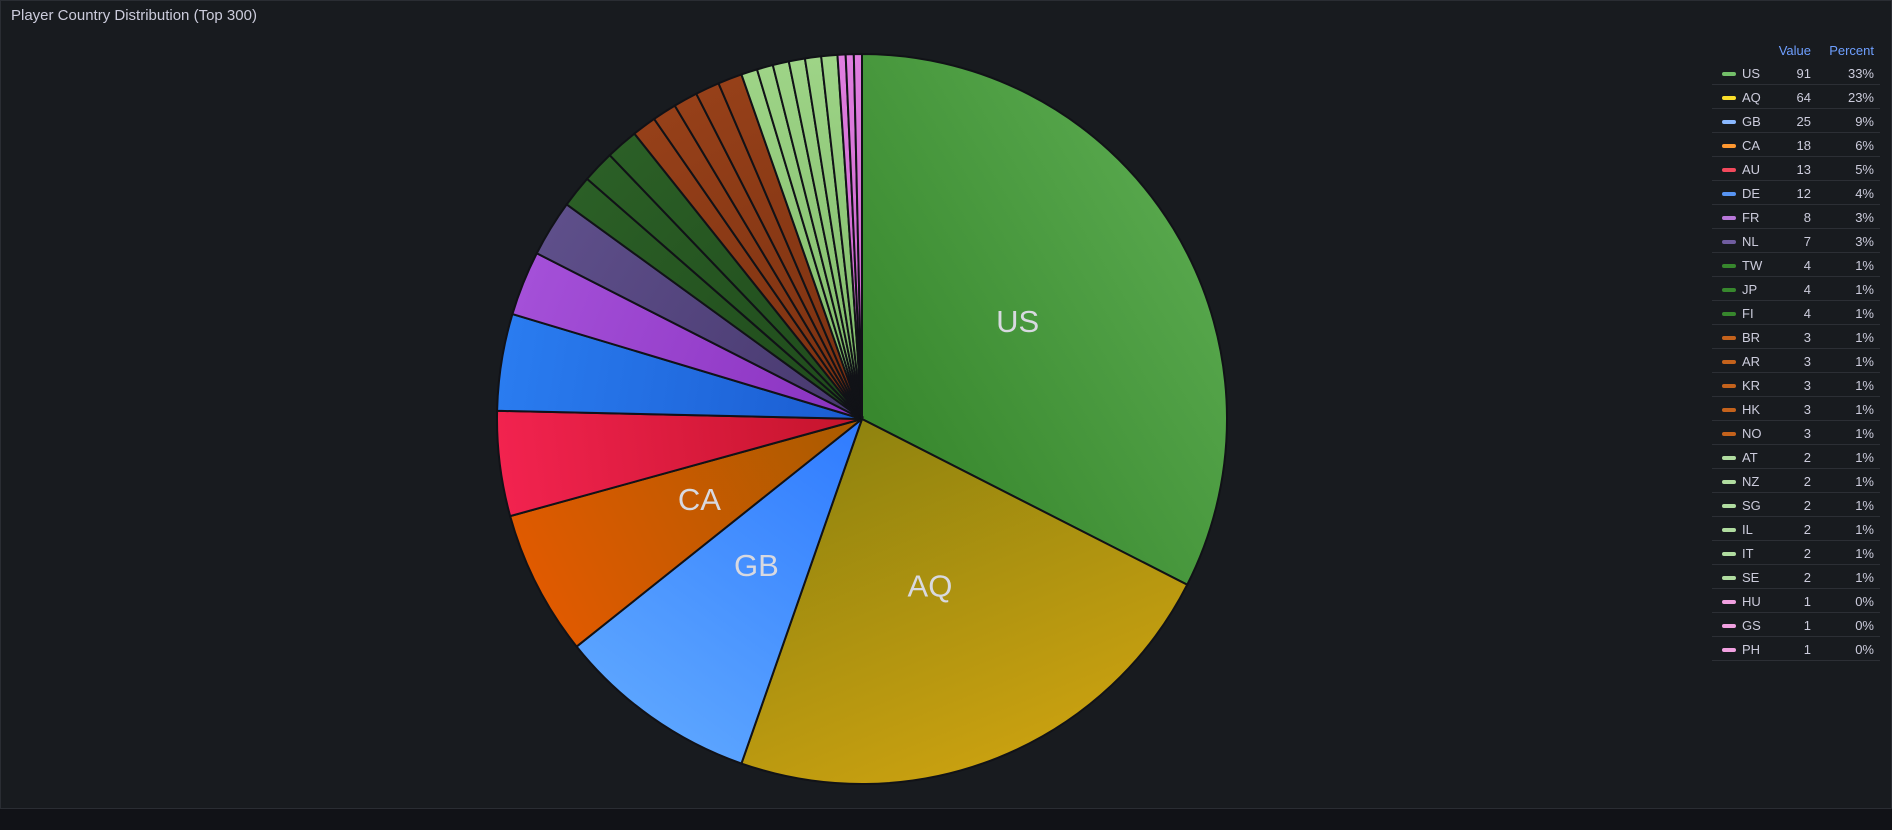  I want to click on legend-value: 8, so click(1807, 217).